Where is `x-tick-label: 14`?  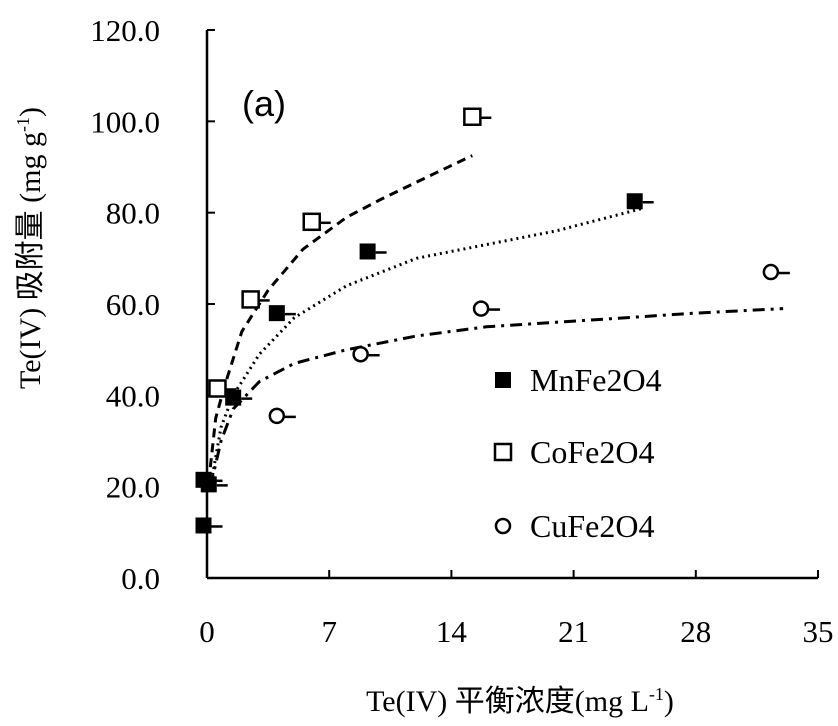 x-tick-label: 14 is located at coordinates (452, 631).